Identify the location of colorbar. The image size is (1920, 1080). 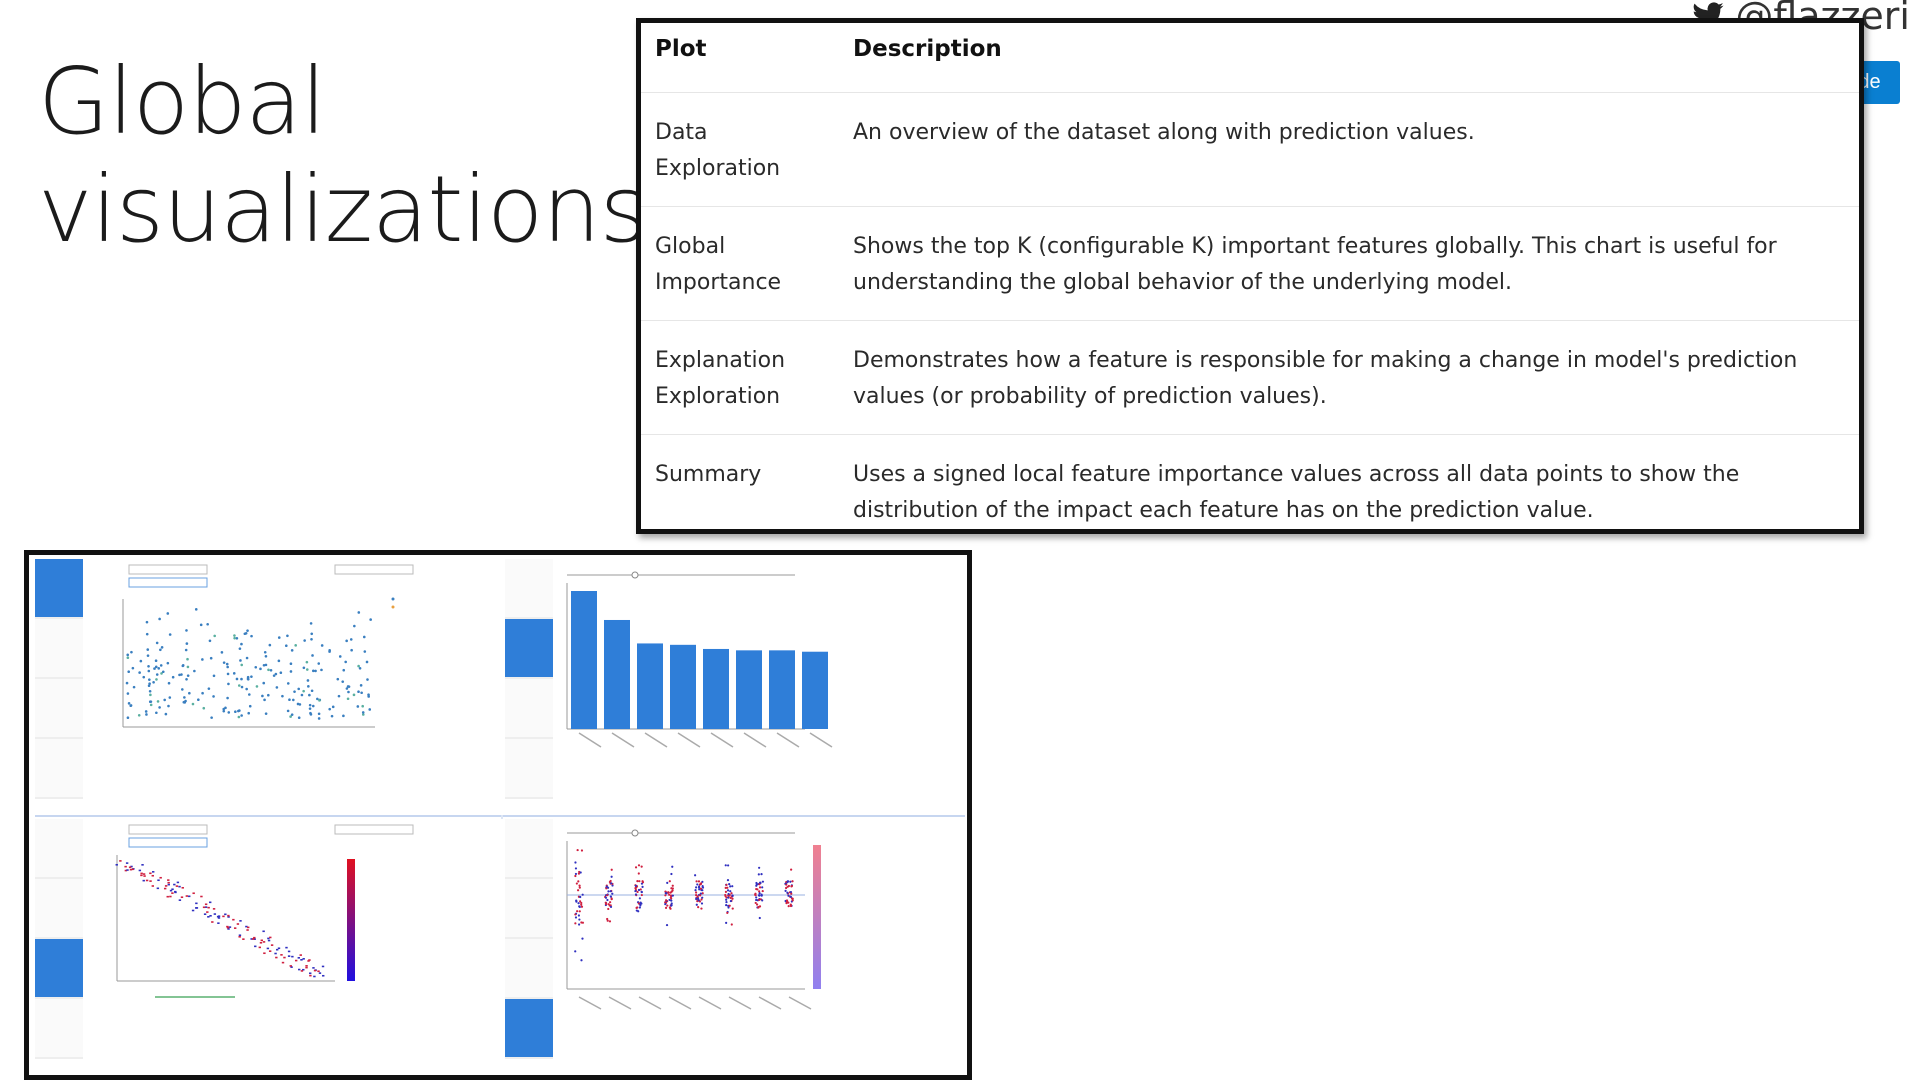
(351, 920).